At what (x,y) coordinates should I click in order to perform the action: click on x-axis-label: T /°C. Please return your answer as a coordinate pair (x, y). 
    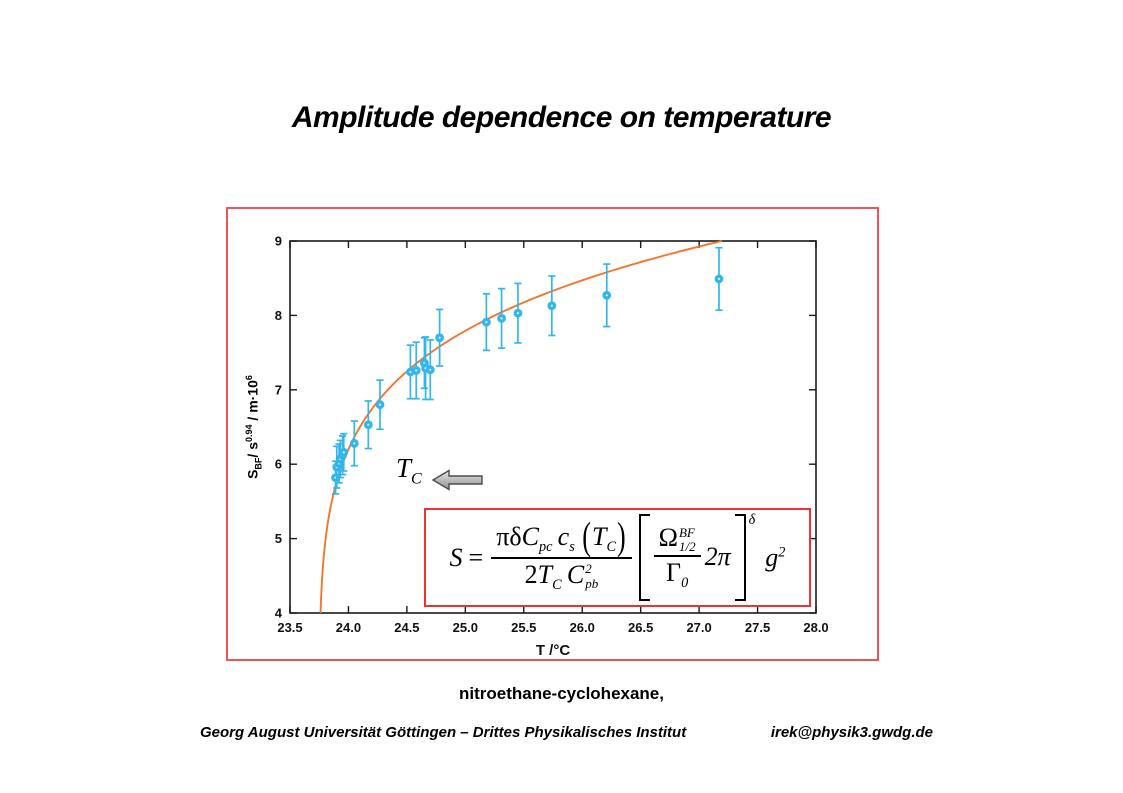
    Looking at the image, I should click on (553, 650).